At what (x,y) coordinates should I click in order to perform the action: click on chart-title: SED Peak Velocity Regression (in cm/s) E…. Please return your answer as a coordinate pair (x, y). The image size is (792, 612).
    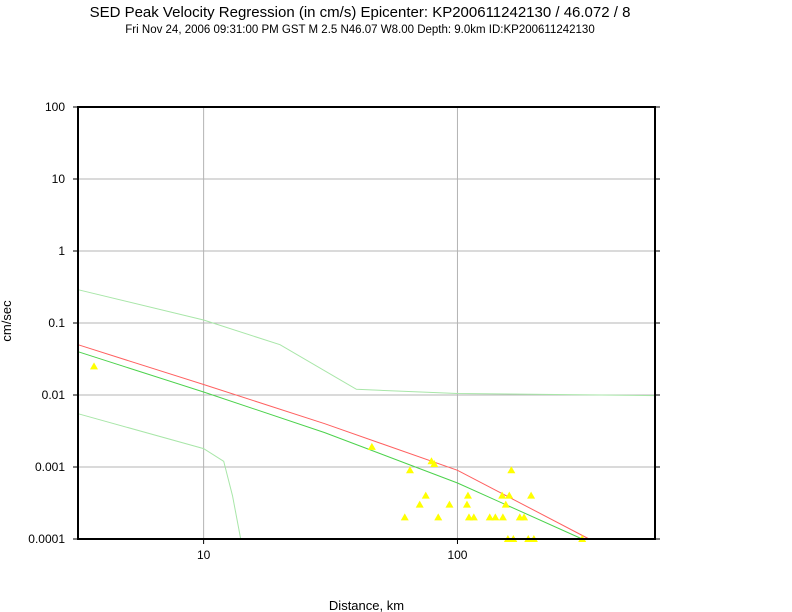
    Looking at the image, I should click on (360, 12).